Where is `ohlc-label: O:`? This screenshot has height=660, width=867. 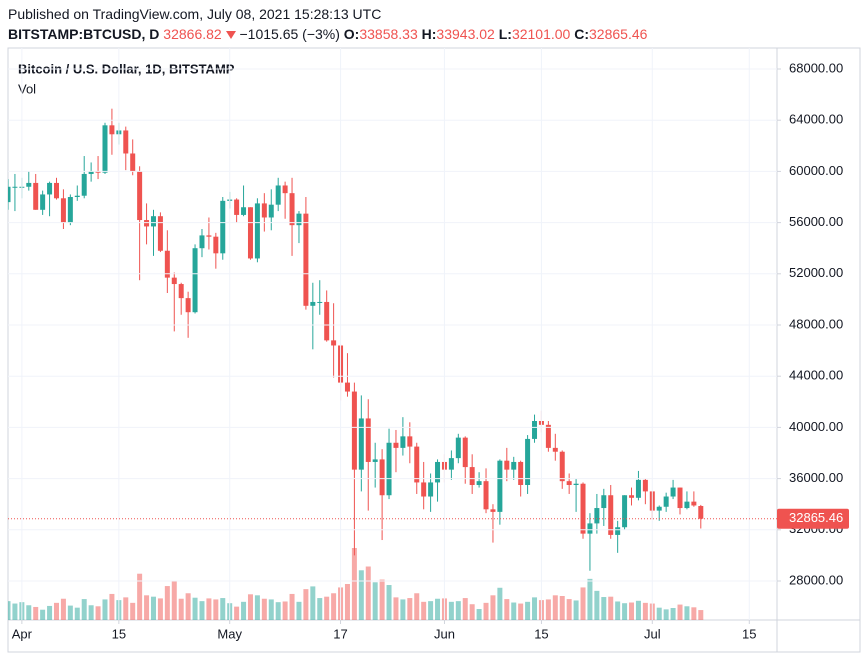 ohlc-label: O: is located at coordinates (351, 34).